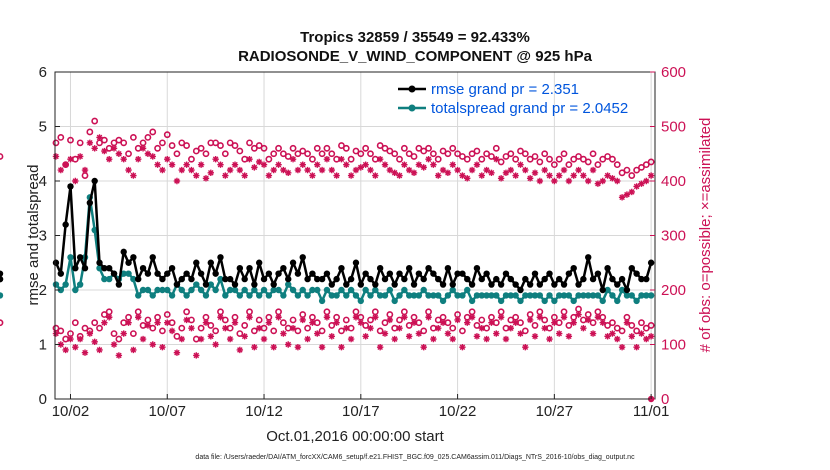 The width and height of the screenshot is (830, 470). What do you see at coordinates (555, 411) in the screenshot?
I see `x-tick-label: 10/27` at bounding box center [555, 411].